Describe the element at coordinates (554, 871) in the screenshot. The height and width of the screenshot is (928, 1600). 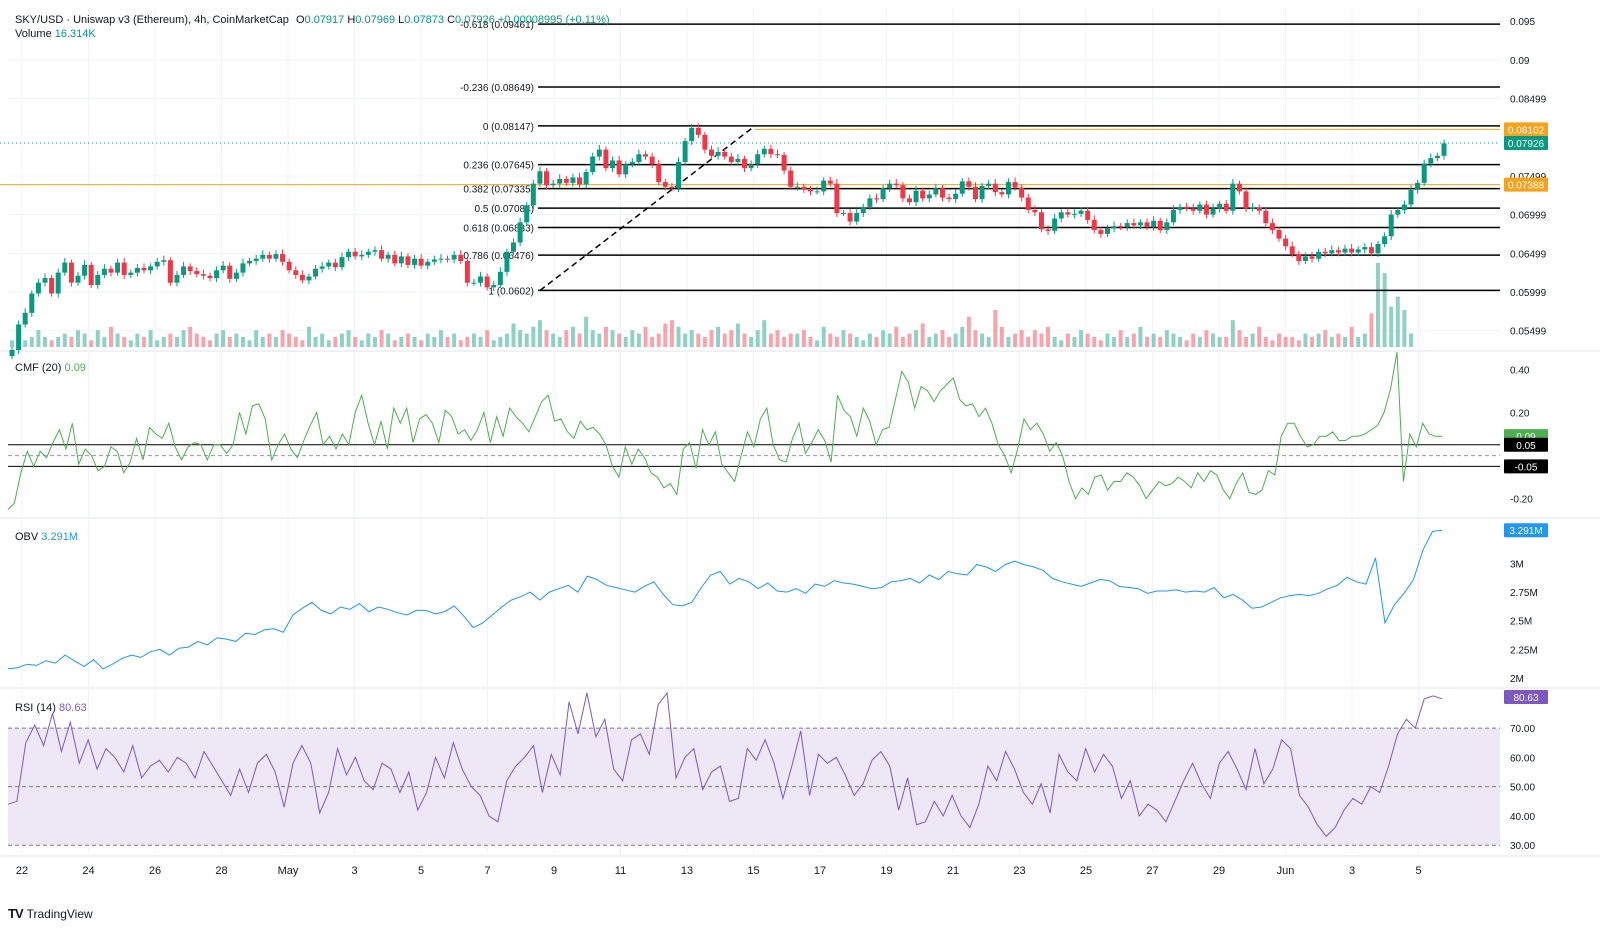
I see `x-tick-label: 9` at that location.